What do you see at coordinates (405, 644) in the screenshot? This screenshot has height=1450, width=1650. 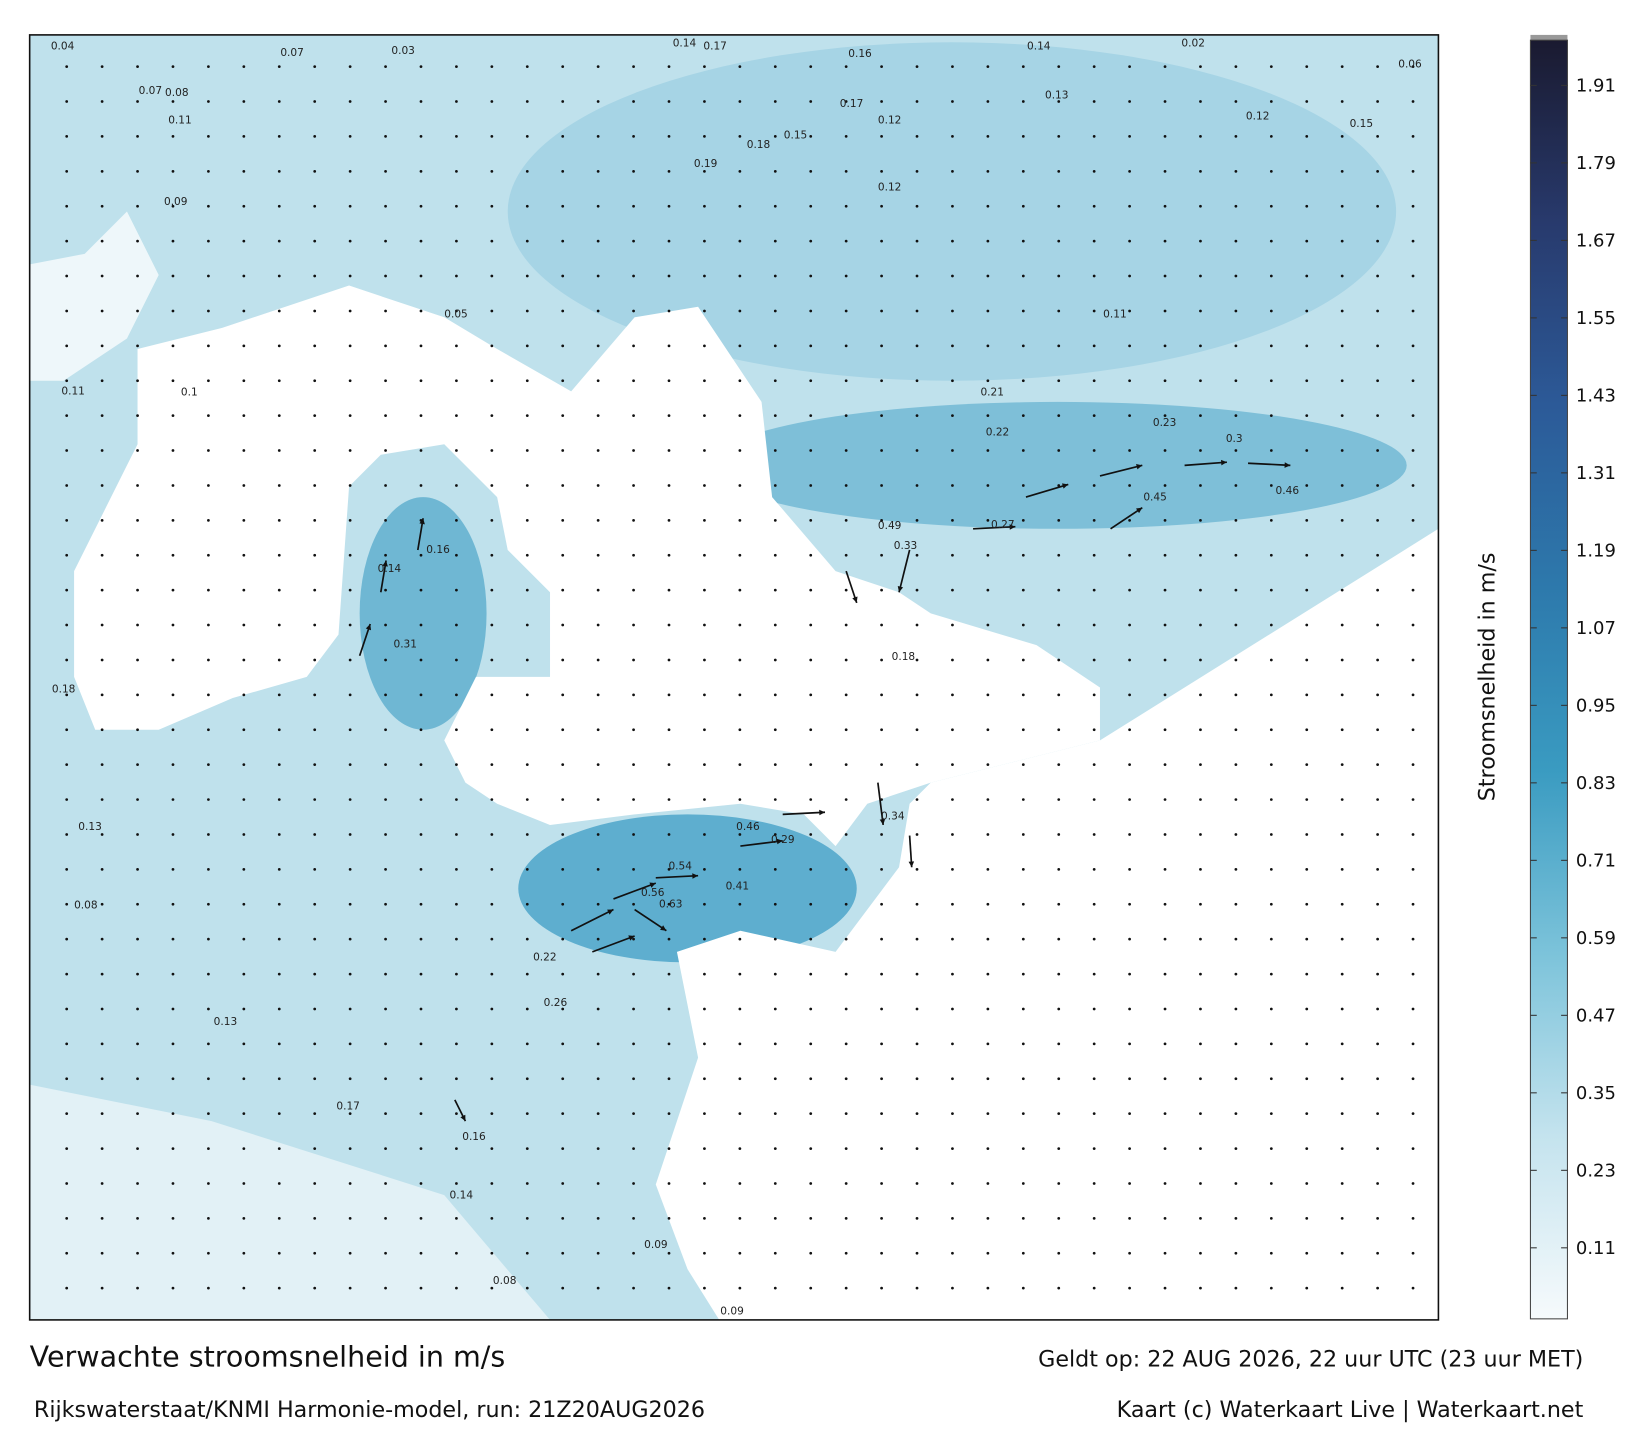 I see `current-value: 0.31` at bounding box center [405, 644].